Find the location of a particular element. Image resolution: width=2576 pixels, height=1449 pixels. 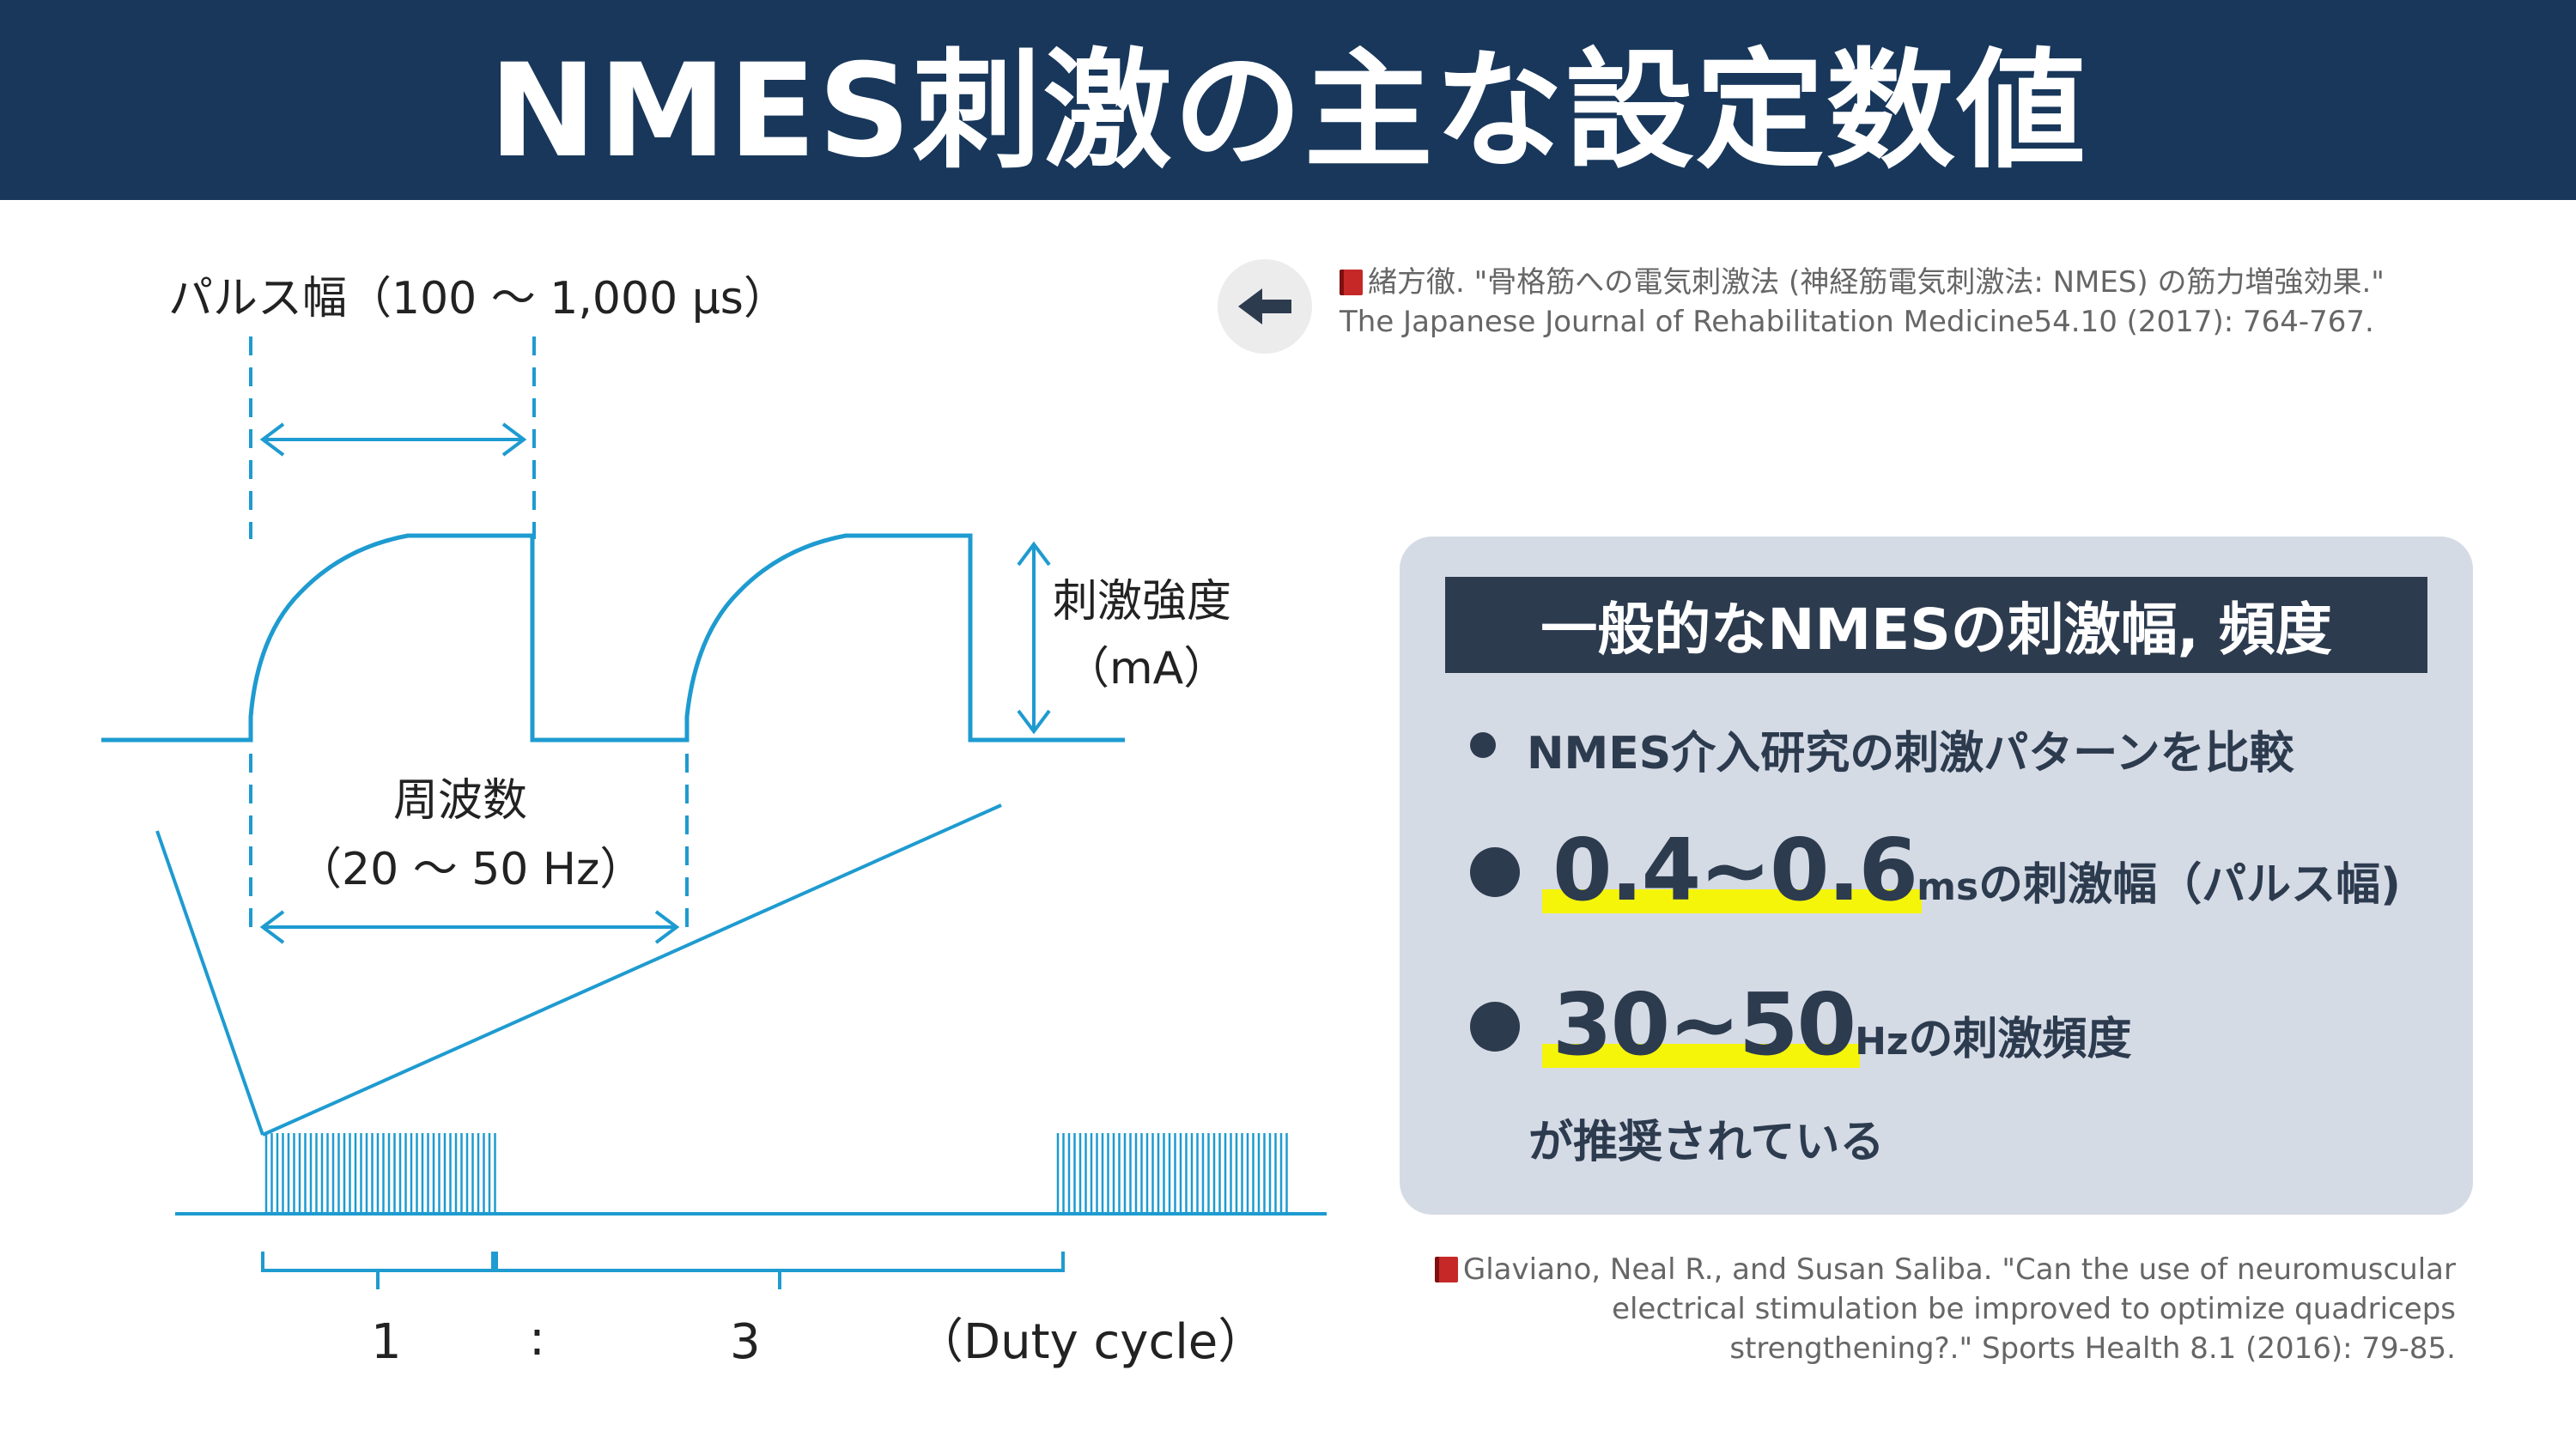

bullet-2: 0.4~0.6msの刺激幅（パルス幅) is located at coordinates (1976, 870).